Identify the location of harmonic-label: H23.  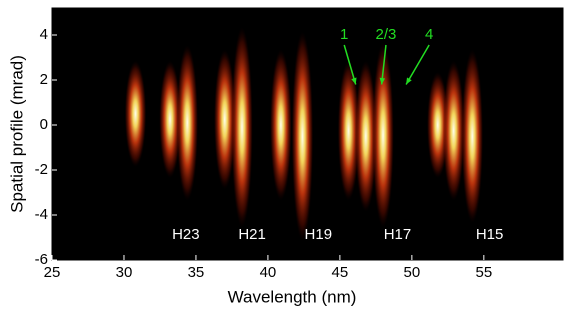
(186, 234).